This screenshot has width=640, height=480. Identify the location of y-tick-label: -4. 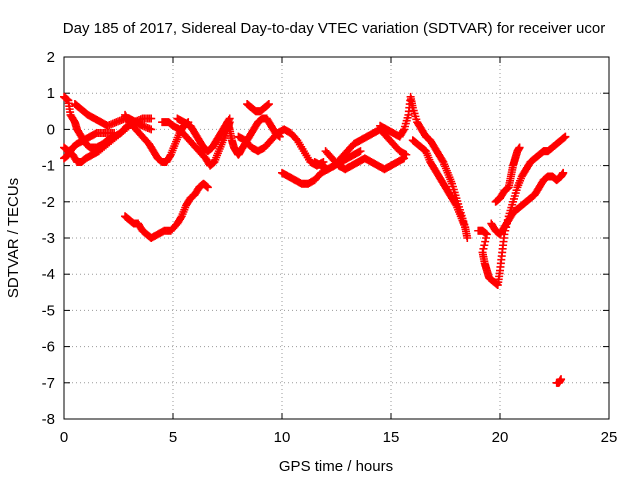
(48, 274).